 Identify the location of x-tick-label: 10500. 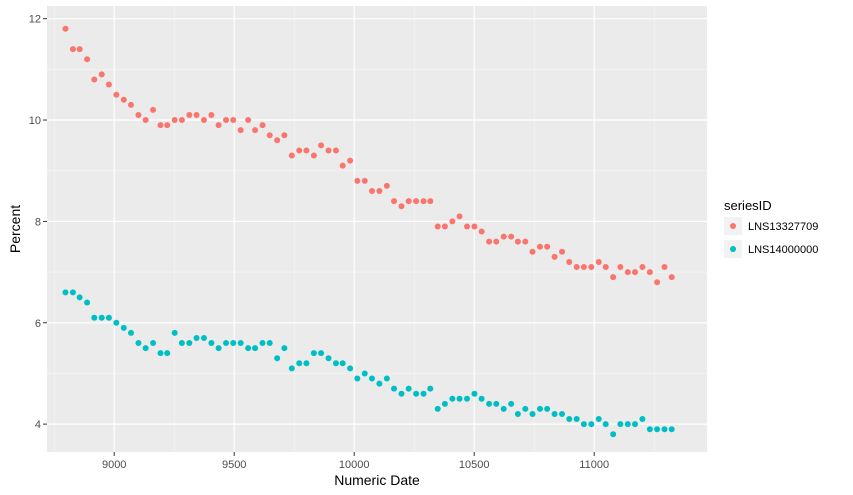
(474, 465).